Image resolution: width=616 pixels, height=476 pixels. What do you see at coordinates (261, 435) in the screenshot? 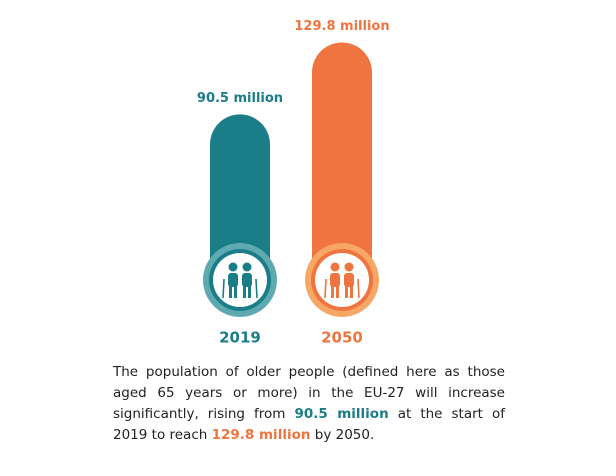
I see `caption-highlight: 129.8 million` at bounding box center [261, 435].